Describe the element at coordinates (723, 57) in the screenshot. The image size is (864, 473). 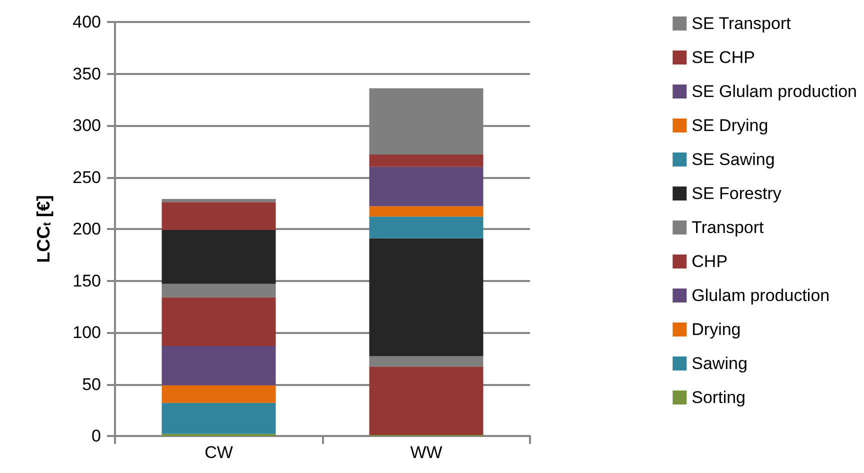
I see `legend-label: SE CHP` at that location.